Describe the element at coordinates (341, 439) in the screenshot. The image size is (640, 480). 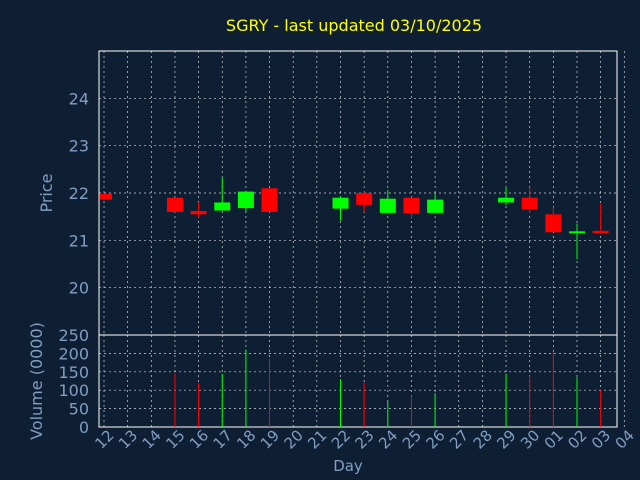
I see `x-tick-label: 22` at that location.